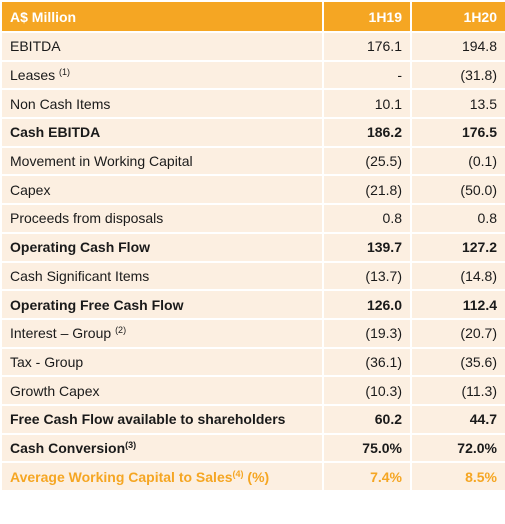 The height and width of the screenshot is (524, 505). What do you see at coordinates (162, 247) in the screenshot?
I see `row-label-cell: Operating Cash Flow` at bounding box center [162, 247].